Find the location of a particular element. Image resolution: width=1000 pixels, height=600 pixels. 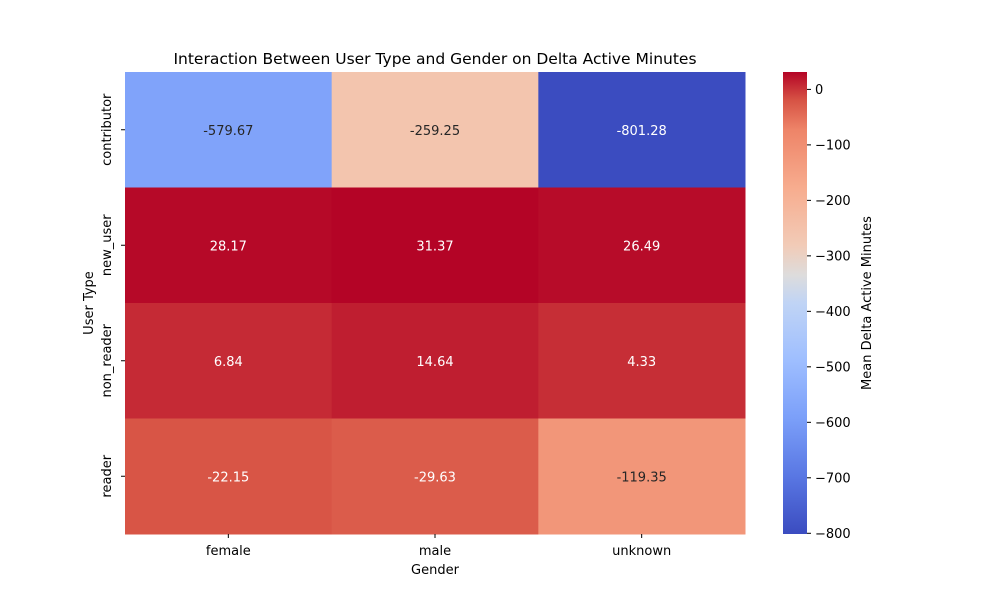

colorbar-ticks: 0 −100 −200 −300 −400 −500 −600 −700 −800 is located at coordinates (829, 312).